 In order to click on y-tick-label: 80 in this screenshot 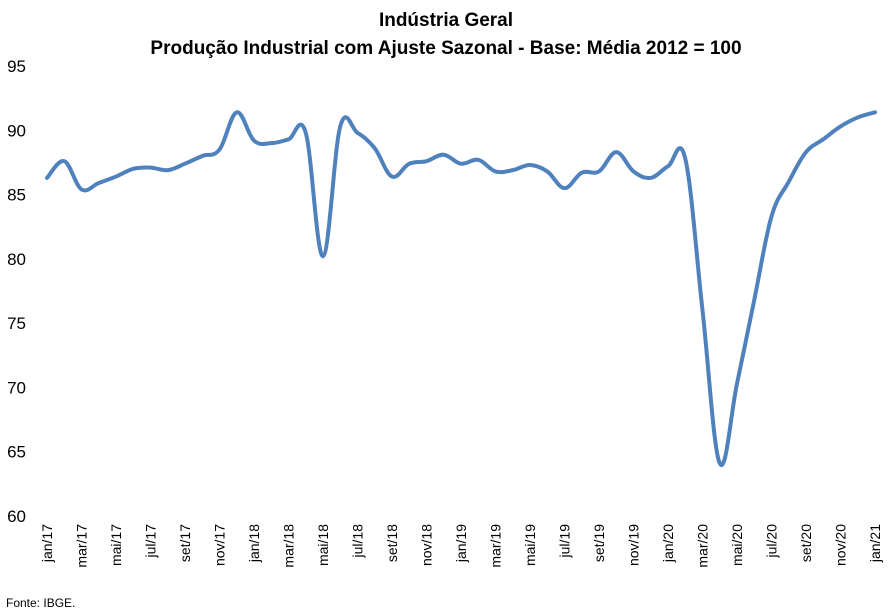, I will do `click(16, 259)`.